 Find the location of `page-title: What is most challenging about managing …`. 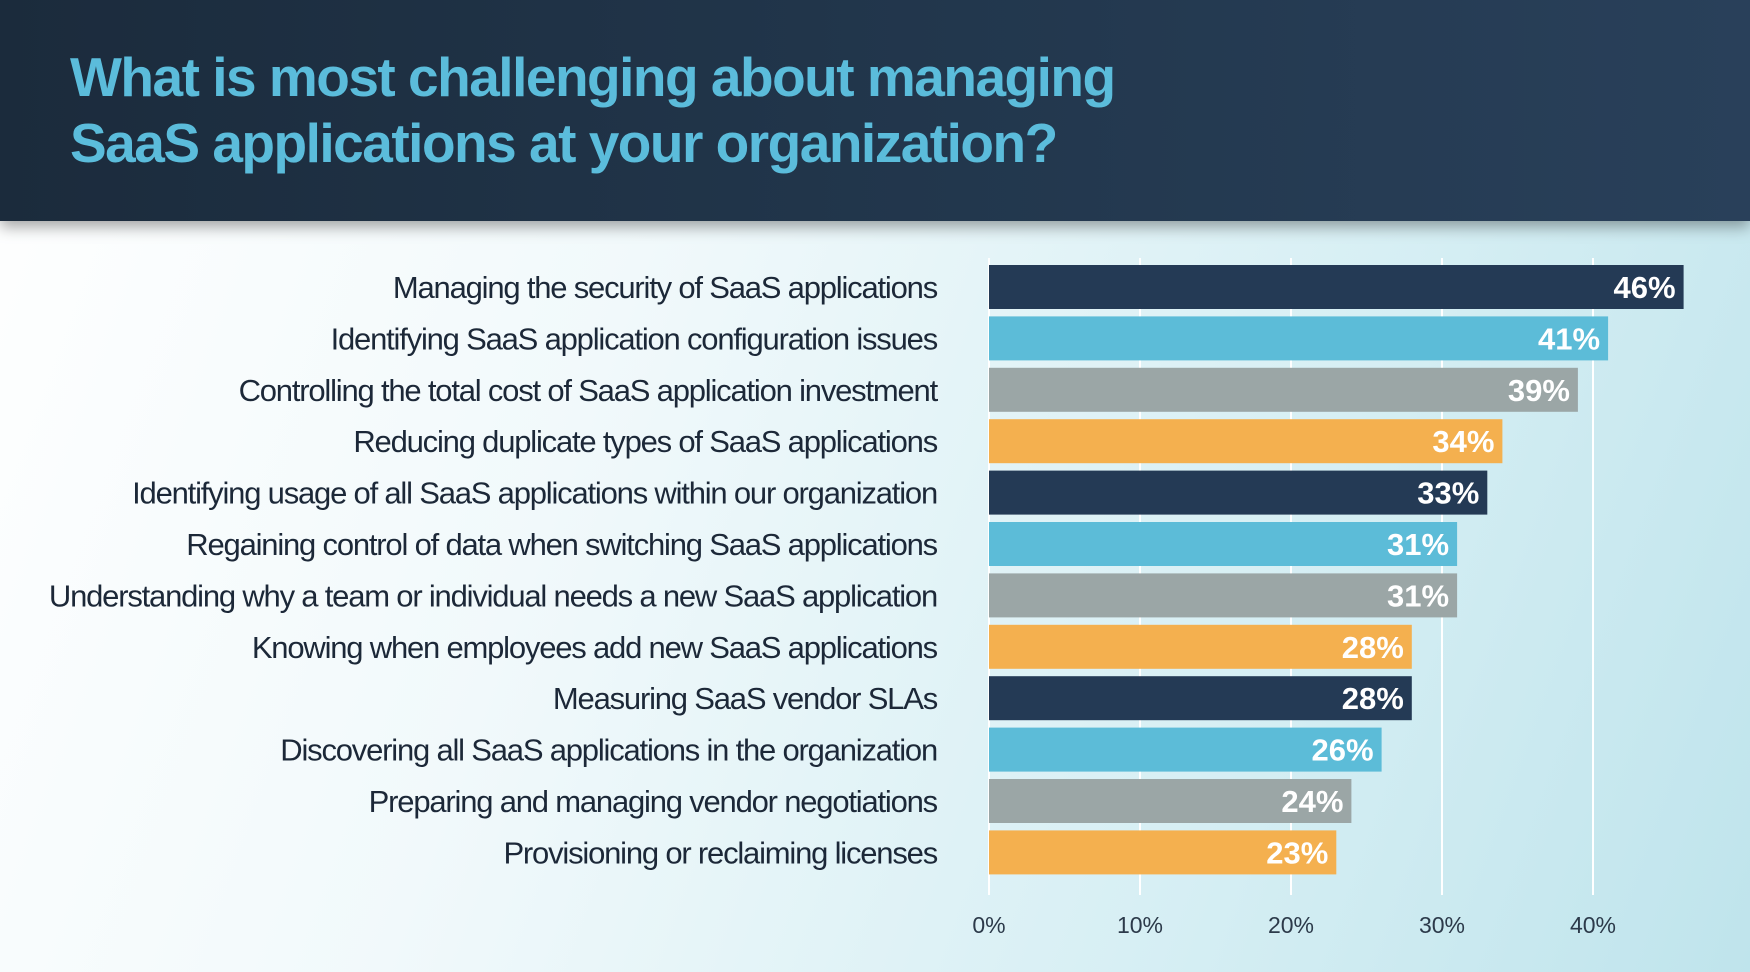

page-title: What is most challenging about managing … is located at coordinates (593, 110).